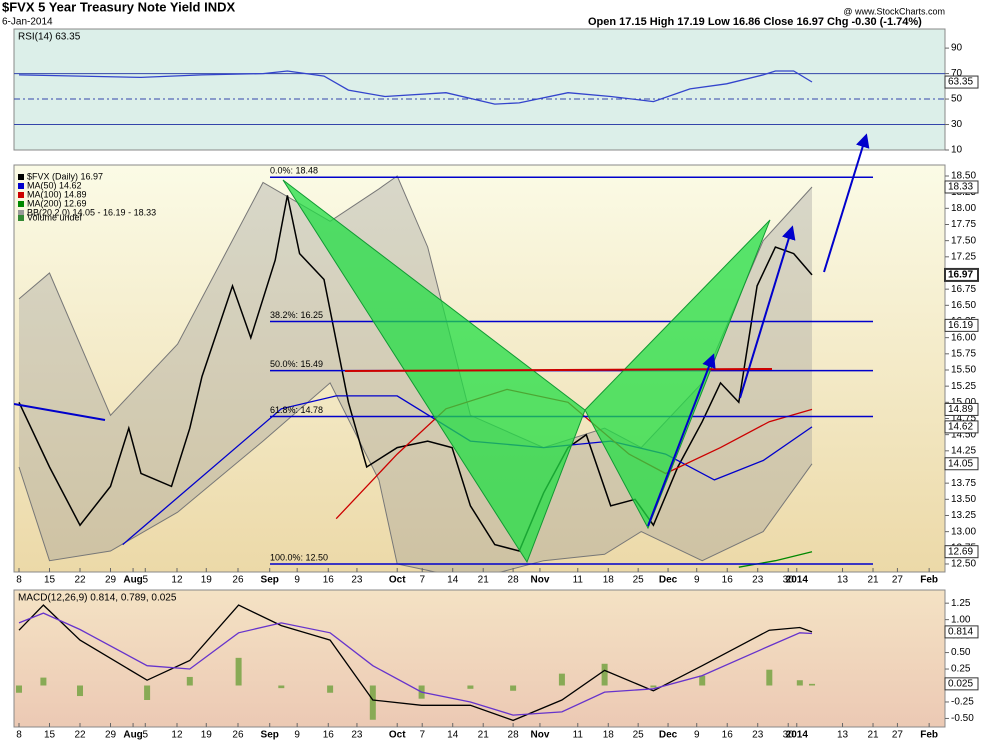 This screenshot has height=744, width=990. Describe the element at coordinates (961, 603) in the screenshot. I see `y-tick-label: 1.25` at that location.